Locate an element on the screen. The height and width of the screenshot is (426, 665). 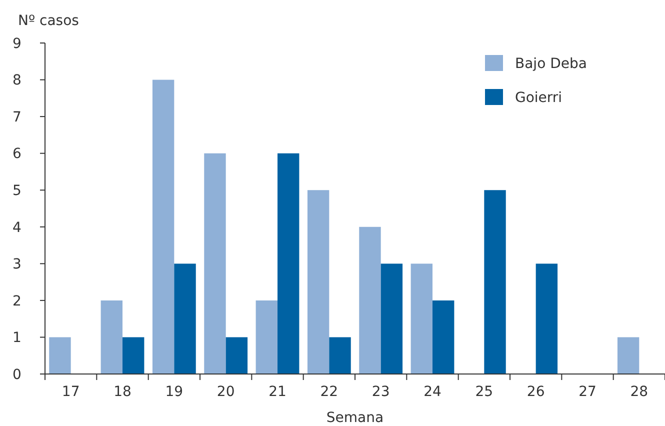
y-tick-label: 3 is located at coordinates (17, 264).